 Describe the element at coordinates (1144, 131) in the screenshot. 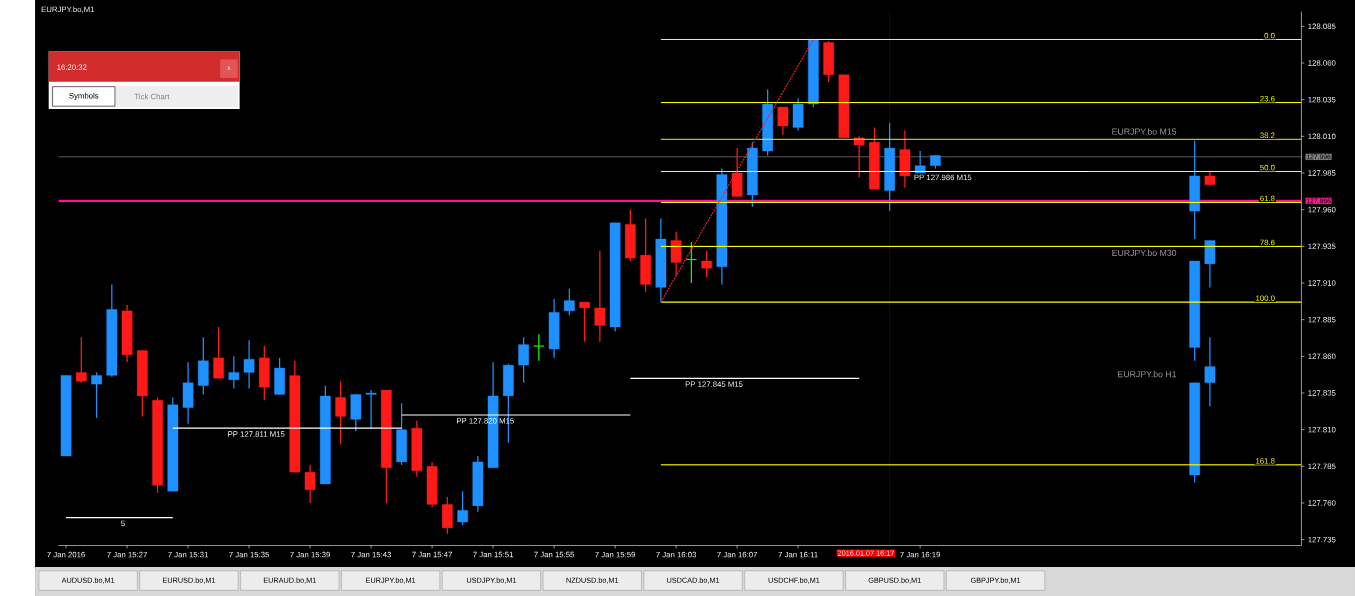

I see `annotation: EURJPY.bo M15` at that location.